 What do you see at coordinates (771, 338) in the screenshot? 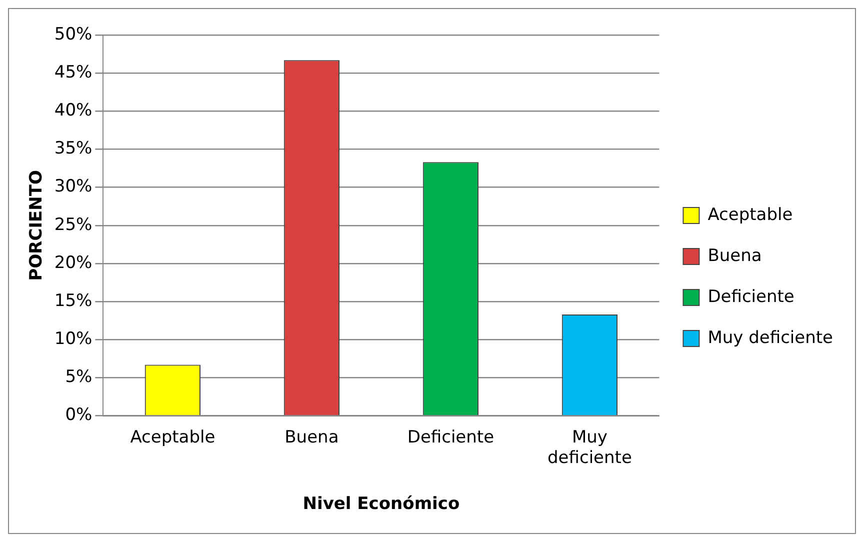
I see `legend-label: Muy deficiente` at bounding box center [771, 338].